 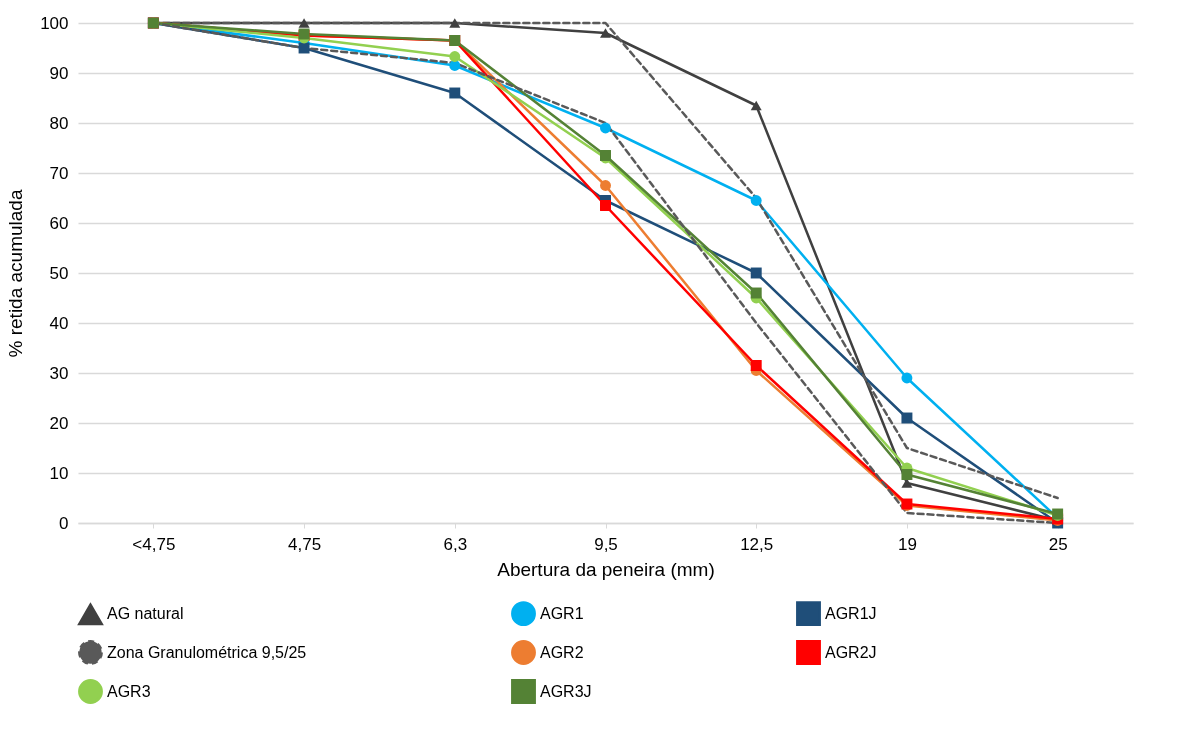 What do you see at coordinates (59, 273) in the screenshot?
I see `y-tick-label: 50` at bounding box center [59, 273].